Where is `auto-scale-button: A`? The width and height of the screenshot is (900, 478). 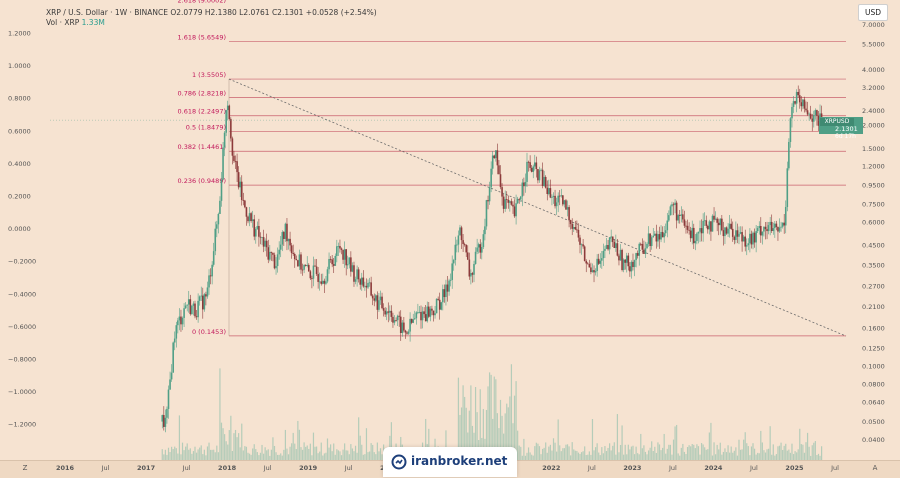 auto-scale-button: A is located at coordinates (875, 468).